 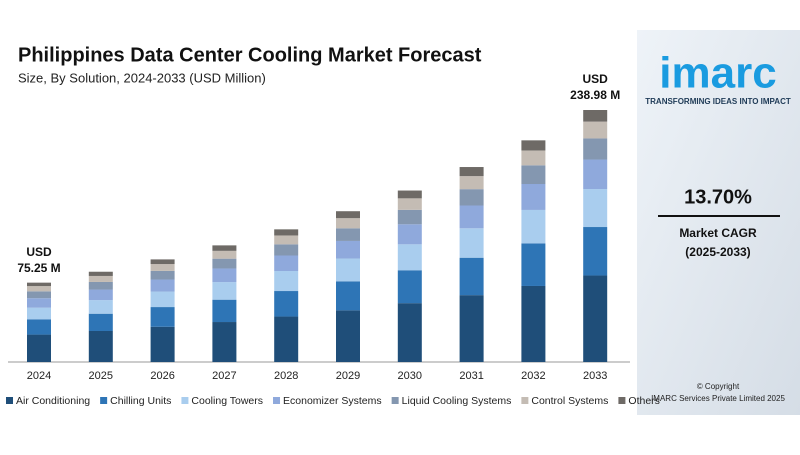 I want to click on legend-label: Cooling Towers, so click(x=227, y=401).